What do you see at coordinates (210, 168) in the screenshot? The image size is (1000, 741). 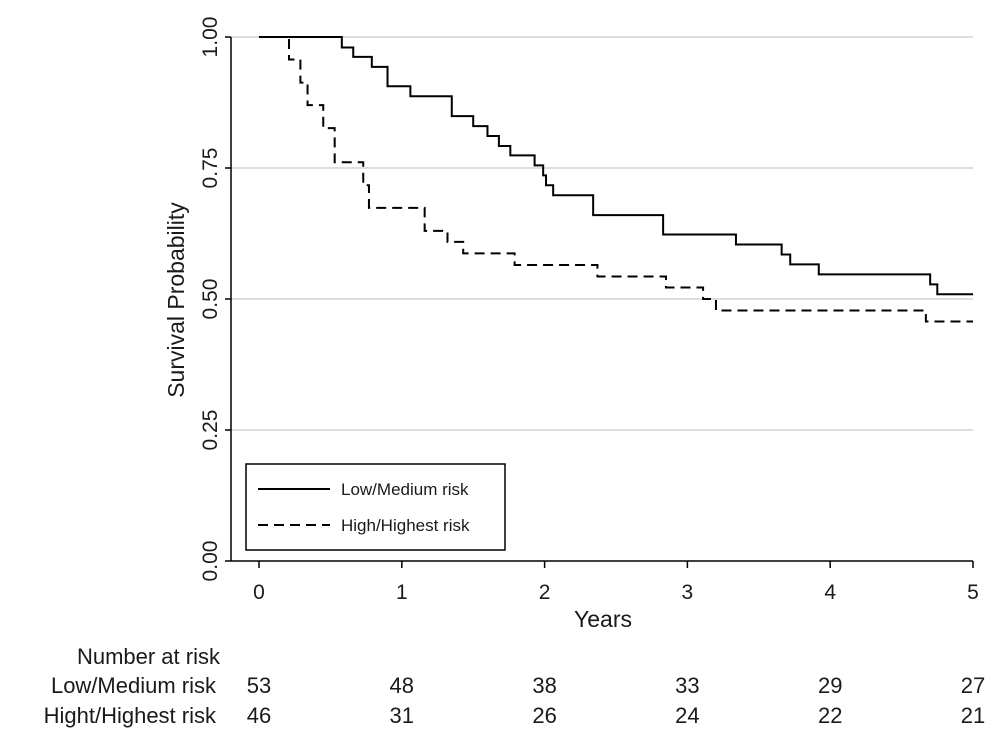 I see `y-tick-label-3: 0.75` at bounding box center [210, 168].